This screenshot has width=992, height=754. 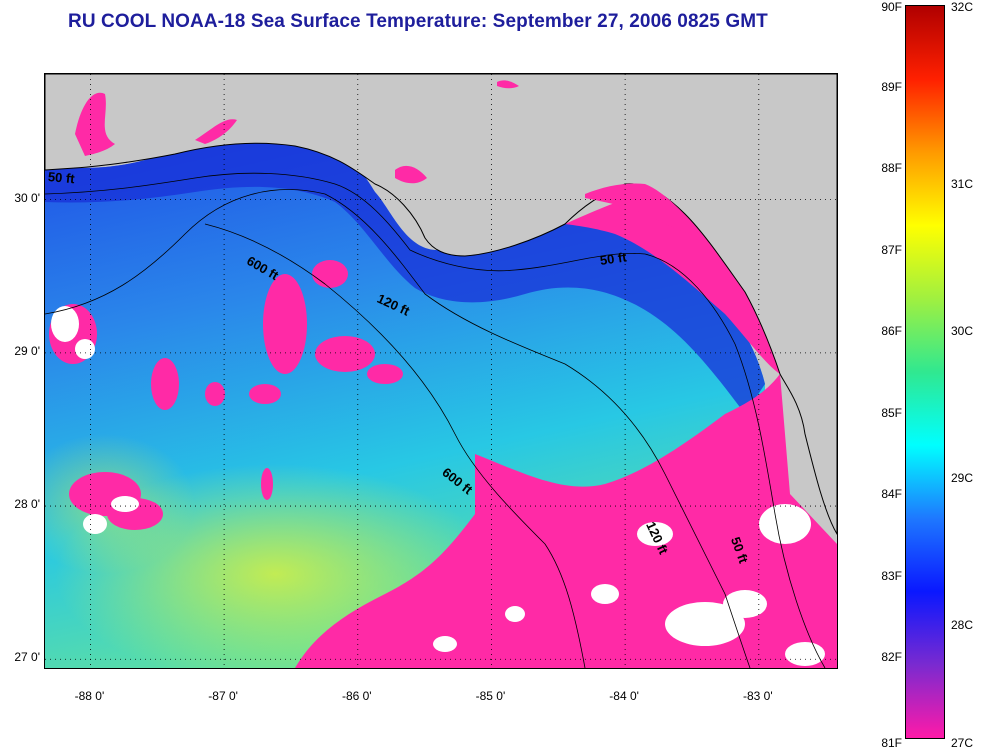 I want to click on colorbar-fahrenheit-label: 86F, so click(x=891, y=331).